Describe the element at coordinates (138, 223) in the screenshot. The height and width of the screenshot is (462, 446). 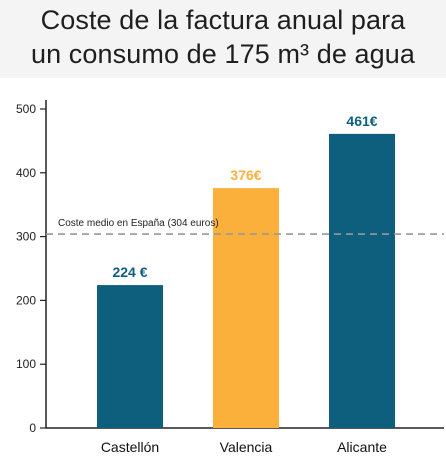
I see `reference-line-label: Coste medio en España (304 euros)` at that location.